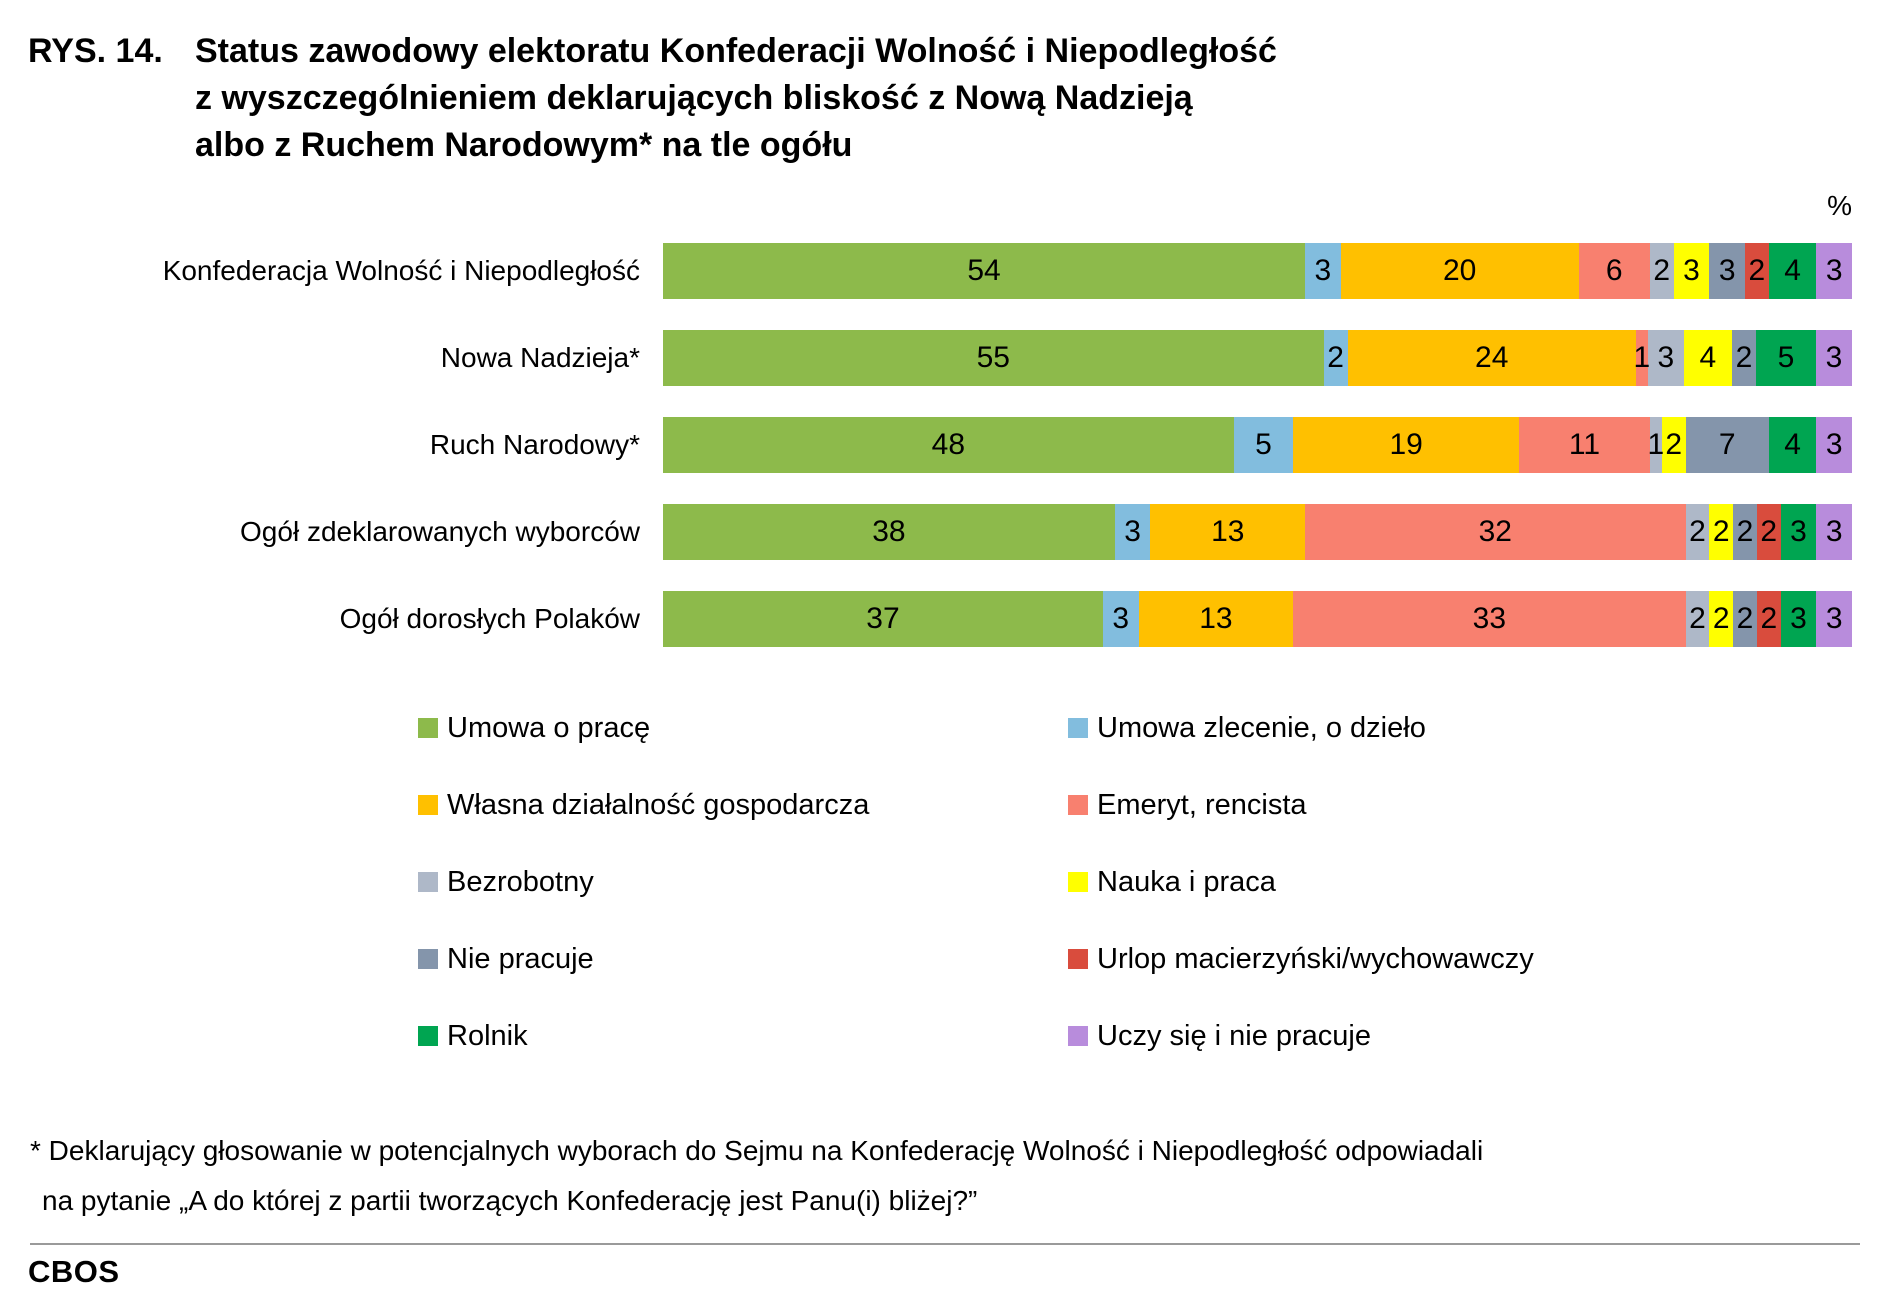 The height and width of the screenshot is (1305, 1890). I want to click on bar-segment: 55, so click(993, 358).